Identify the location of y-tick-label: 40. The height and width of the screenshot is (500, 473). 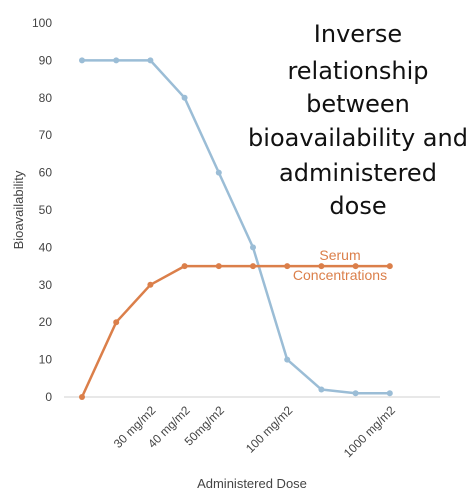
(46, 247).